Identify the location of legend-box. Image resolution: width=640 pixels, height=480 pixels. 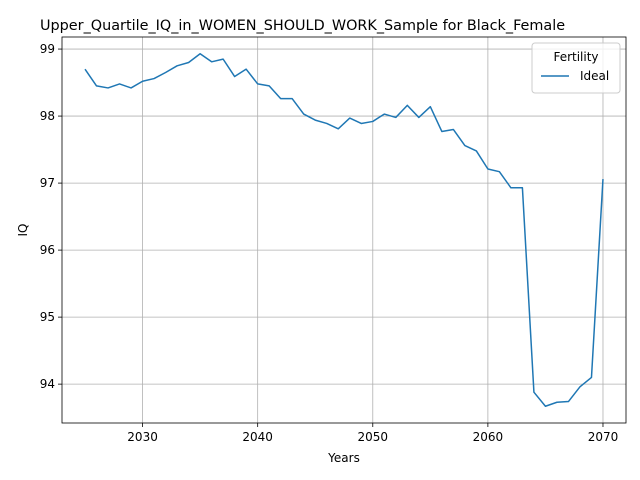
(576, 68).